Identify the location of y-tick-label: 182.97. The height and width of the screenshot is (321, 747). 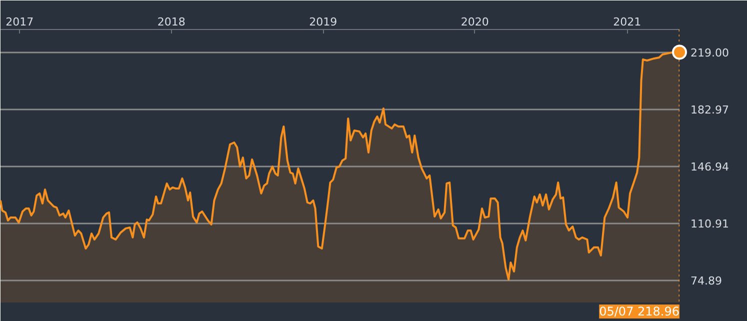
(709, 110).